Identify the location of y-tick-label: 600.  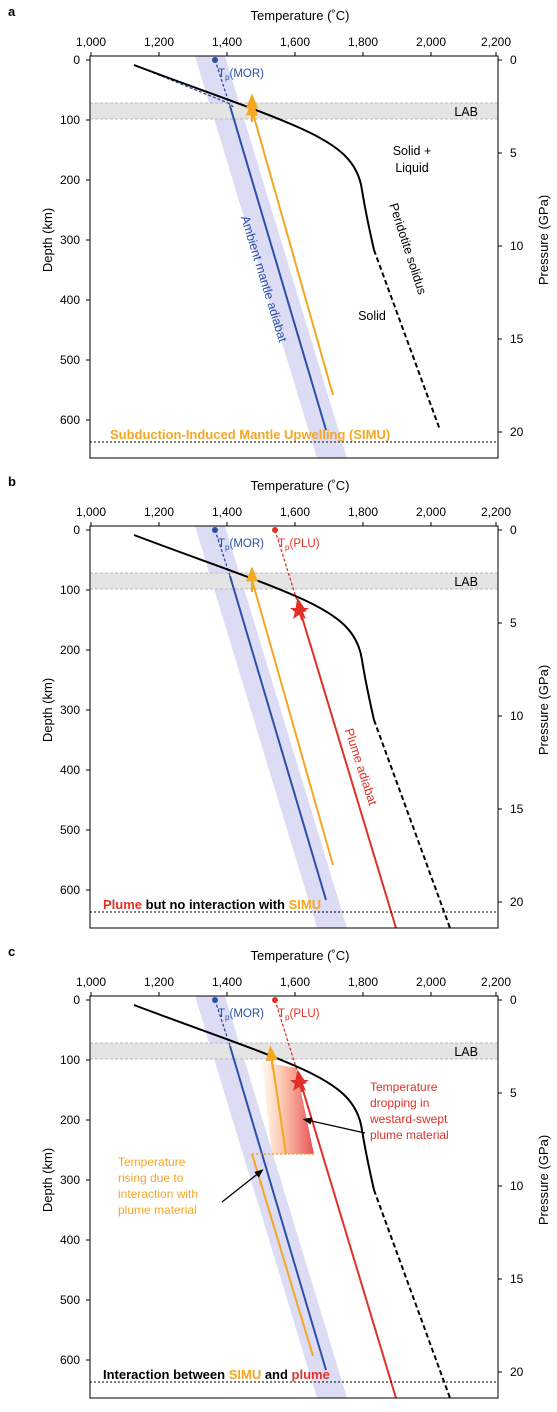
(70, 890).